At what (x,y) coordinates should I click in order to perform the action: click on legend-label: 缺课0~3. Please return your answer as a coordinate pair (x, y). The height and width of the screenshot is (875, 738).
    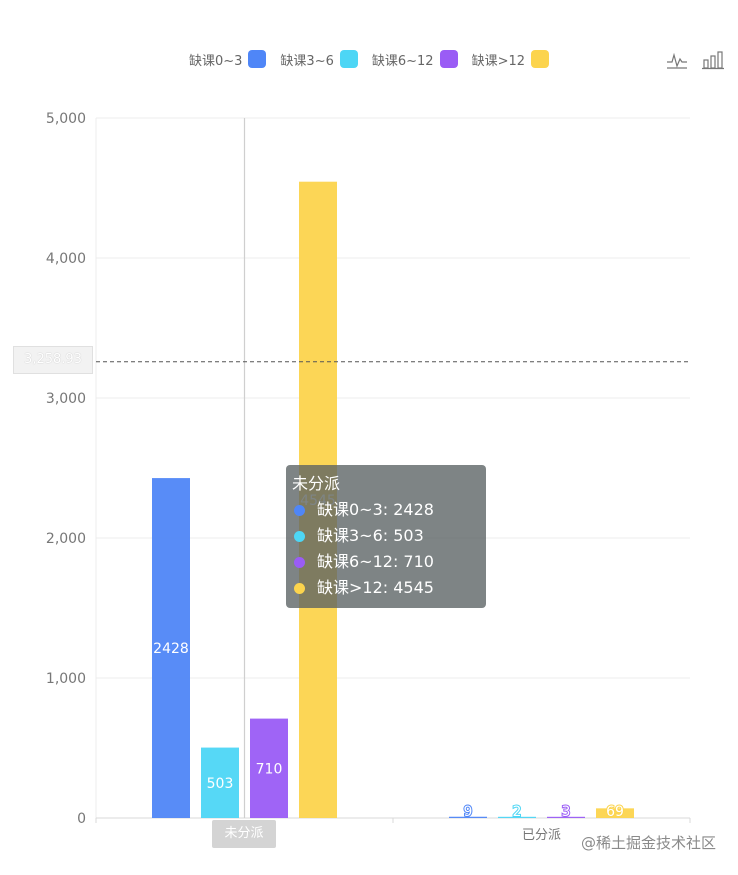
    Looking at the image, I should click on (215, 61).